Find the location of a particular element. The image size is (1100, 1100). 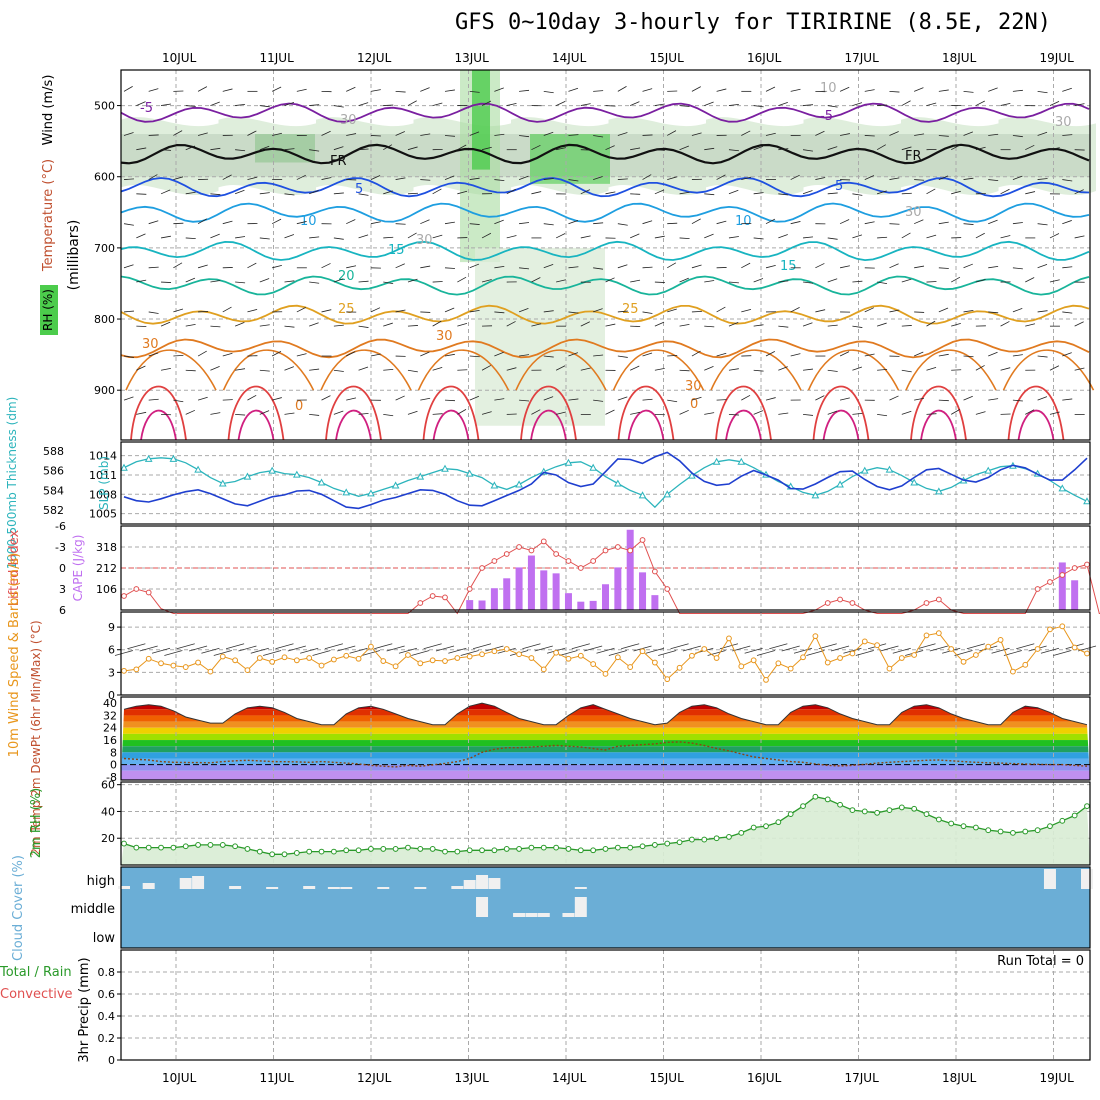

thickness-tick-label: 584 is located at coordinates (53, 490).